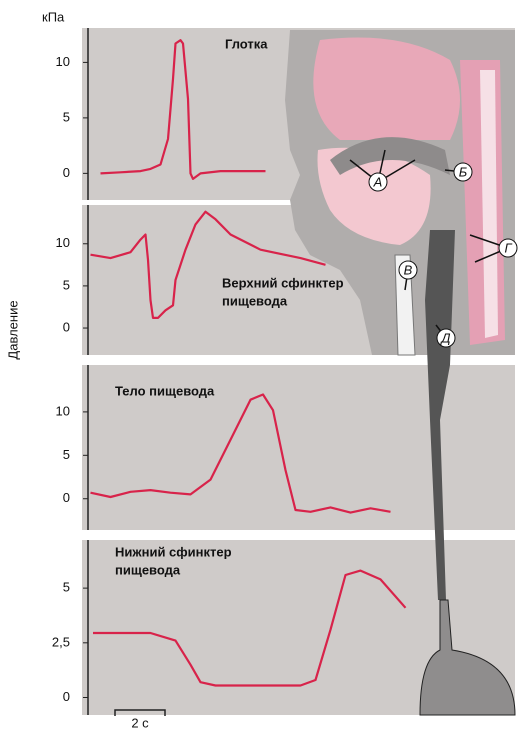 The height and width of the screenshot is (731, 529). Describe the element at coordinates (390, 156) in the screenshot. I see `palate` at that location.